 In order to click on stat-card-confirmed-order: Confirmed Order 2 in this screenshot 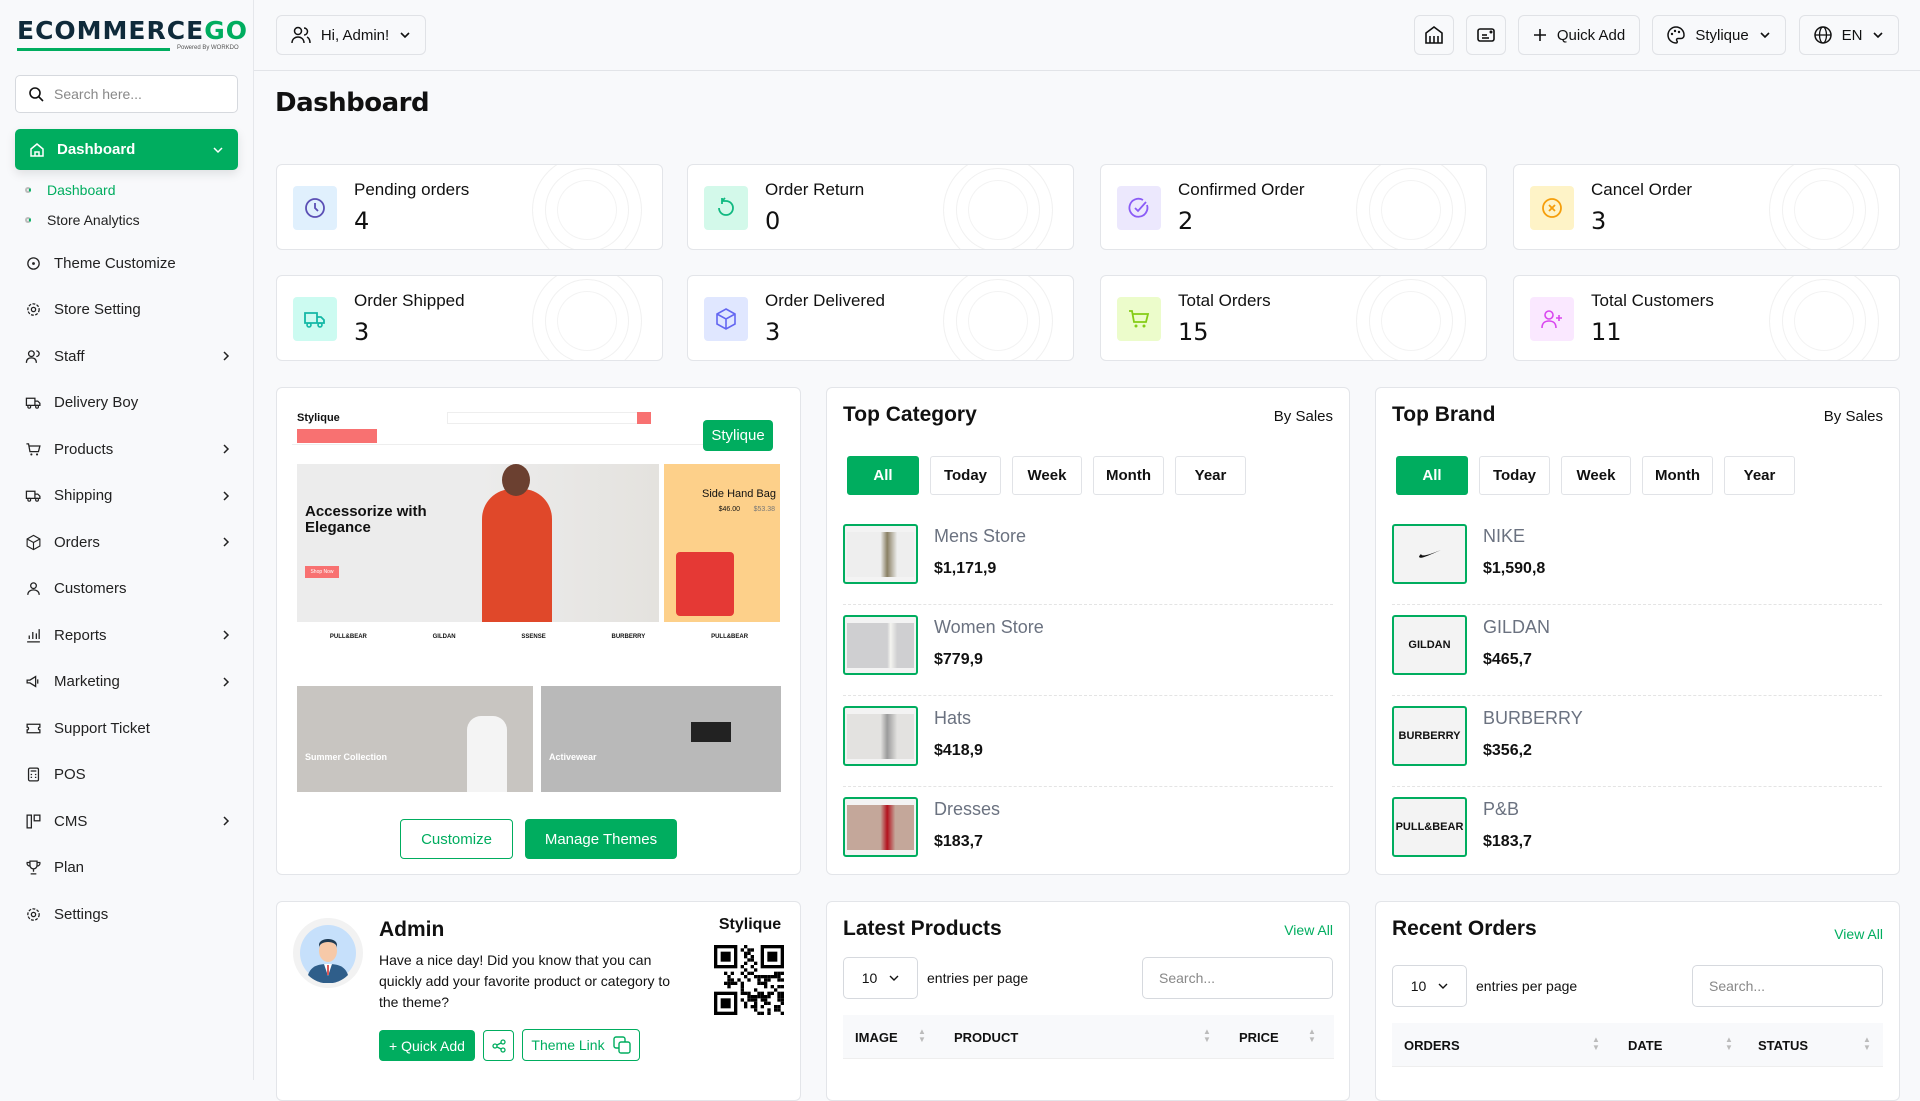, I will do `click(1293, 207)`.